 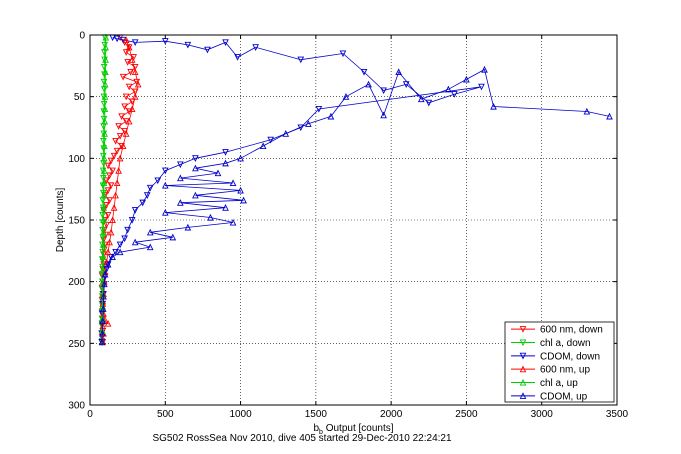 I want to click on legend-item-600-nm-up: 600 nm, up, so click(x=550, y=370).